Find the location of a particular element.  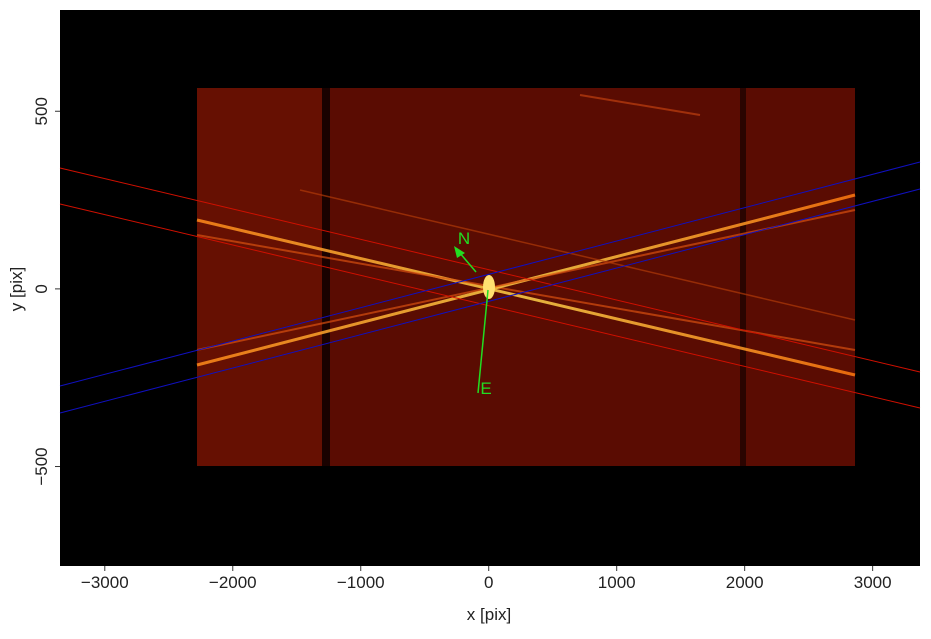

x-tick-label: 3000 is located at coordinates (873, 582).